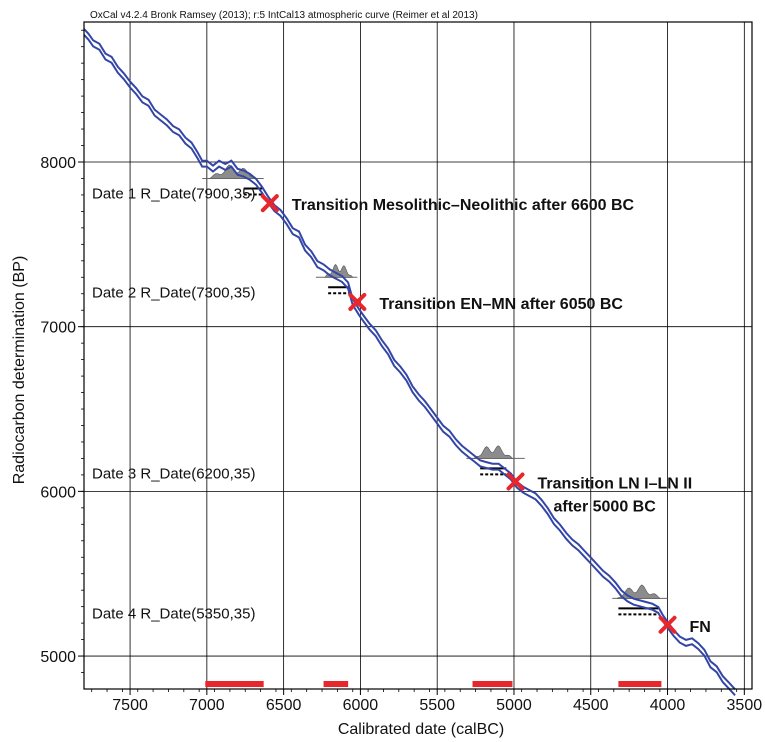 The image size is (765, 742). What do you see at coordinates (173, 292) in the screenshot?
I see `date-label: Date 2 R_Date(7300,35)` at bounding box center [173, 292].